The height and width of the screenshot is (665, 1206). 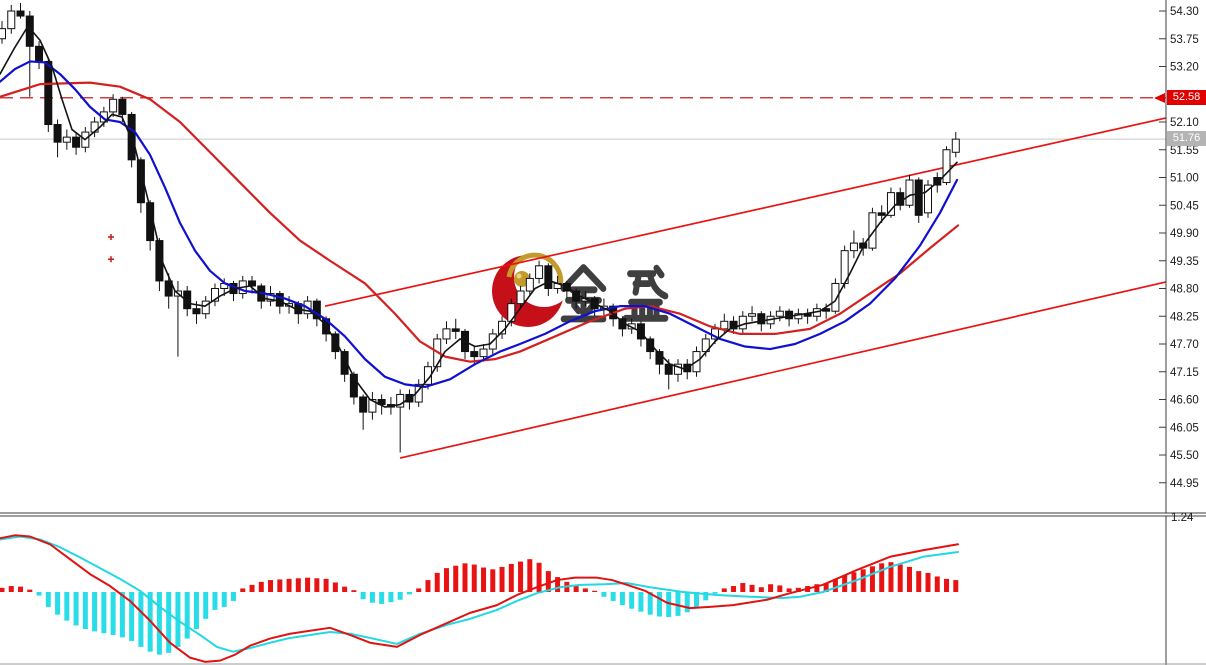 What do you see at coordinates (1182, 518) in the screenshot?
I see `macd-scale-max-label: 1.24` at bounding box center [1182, 518].